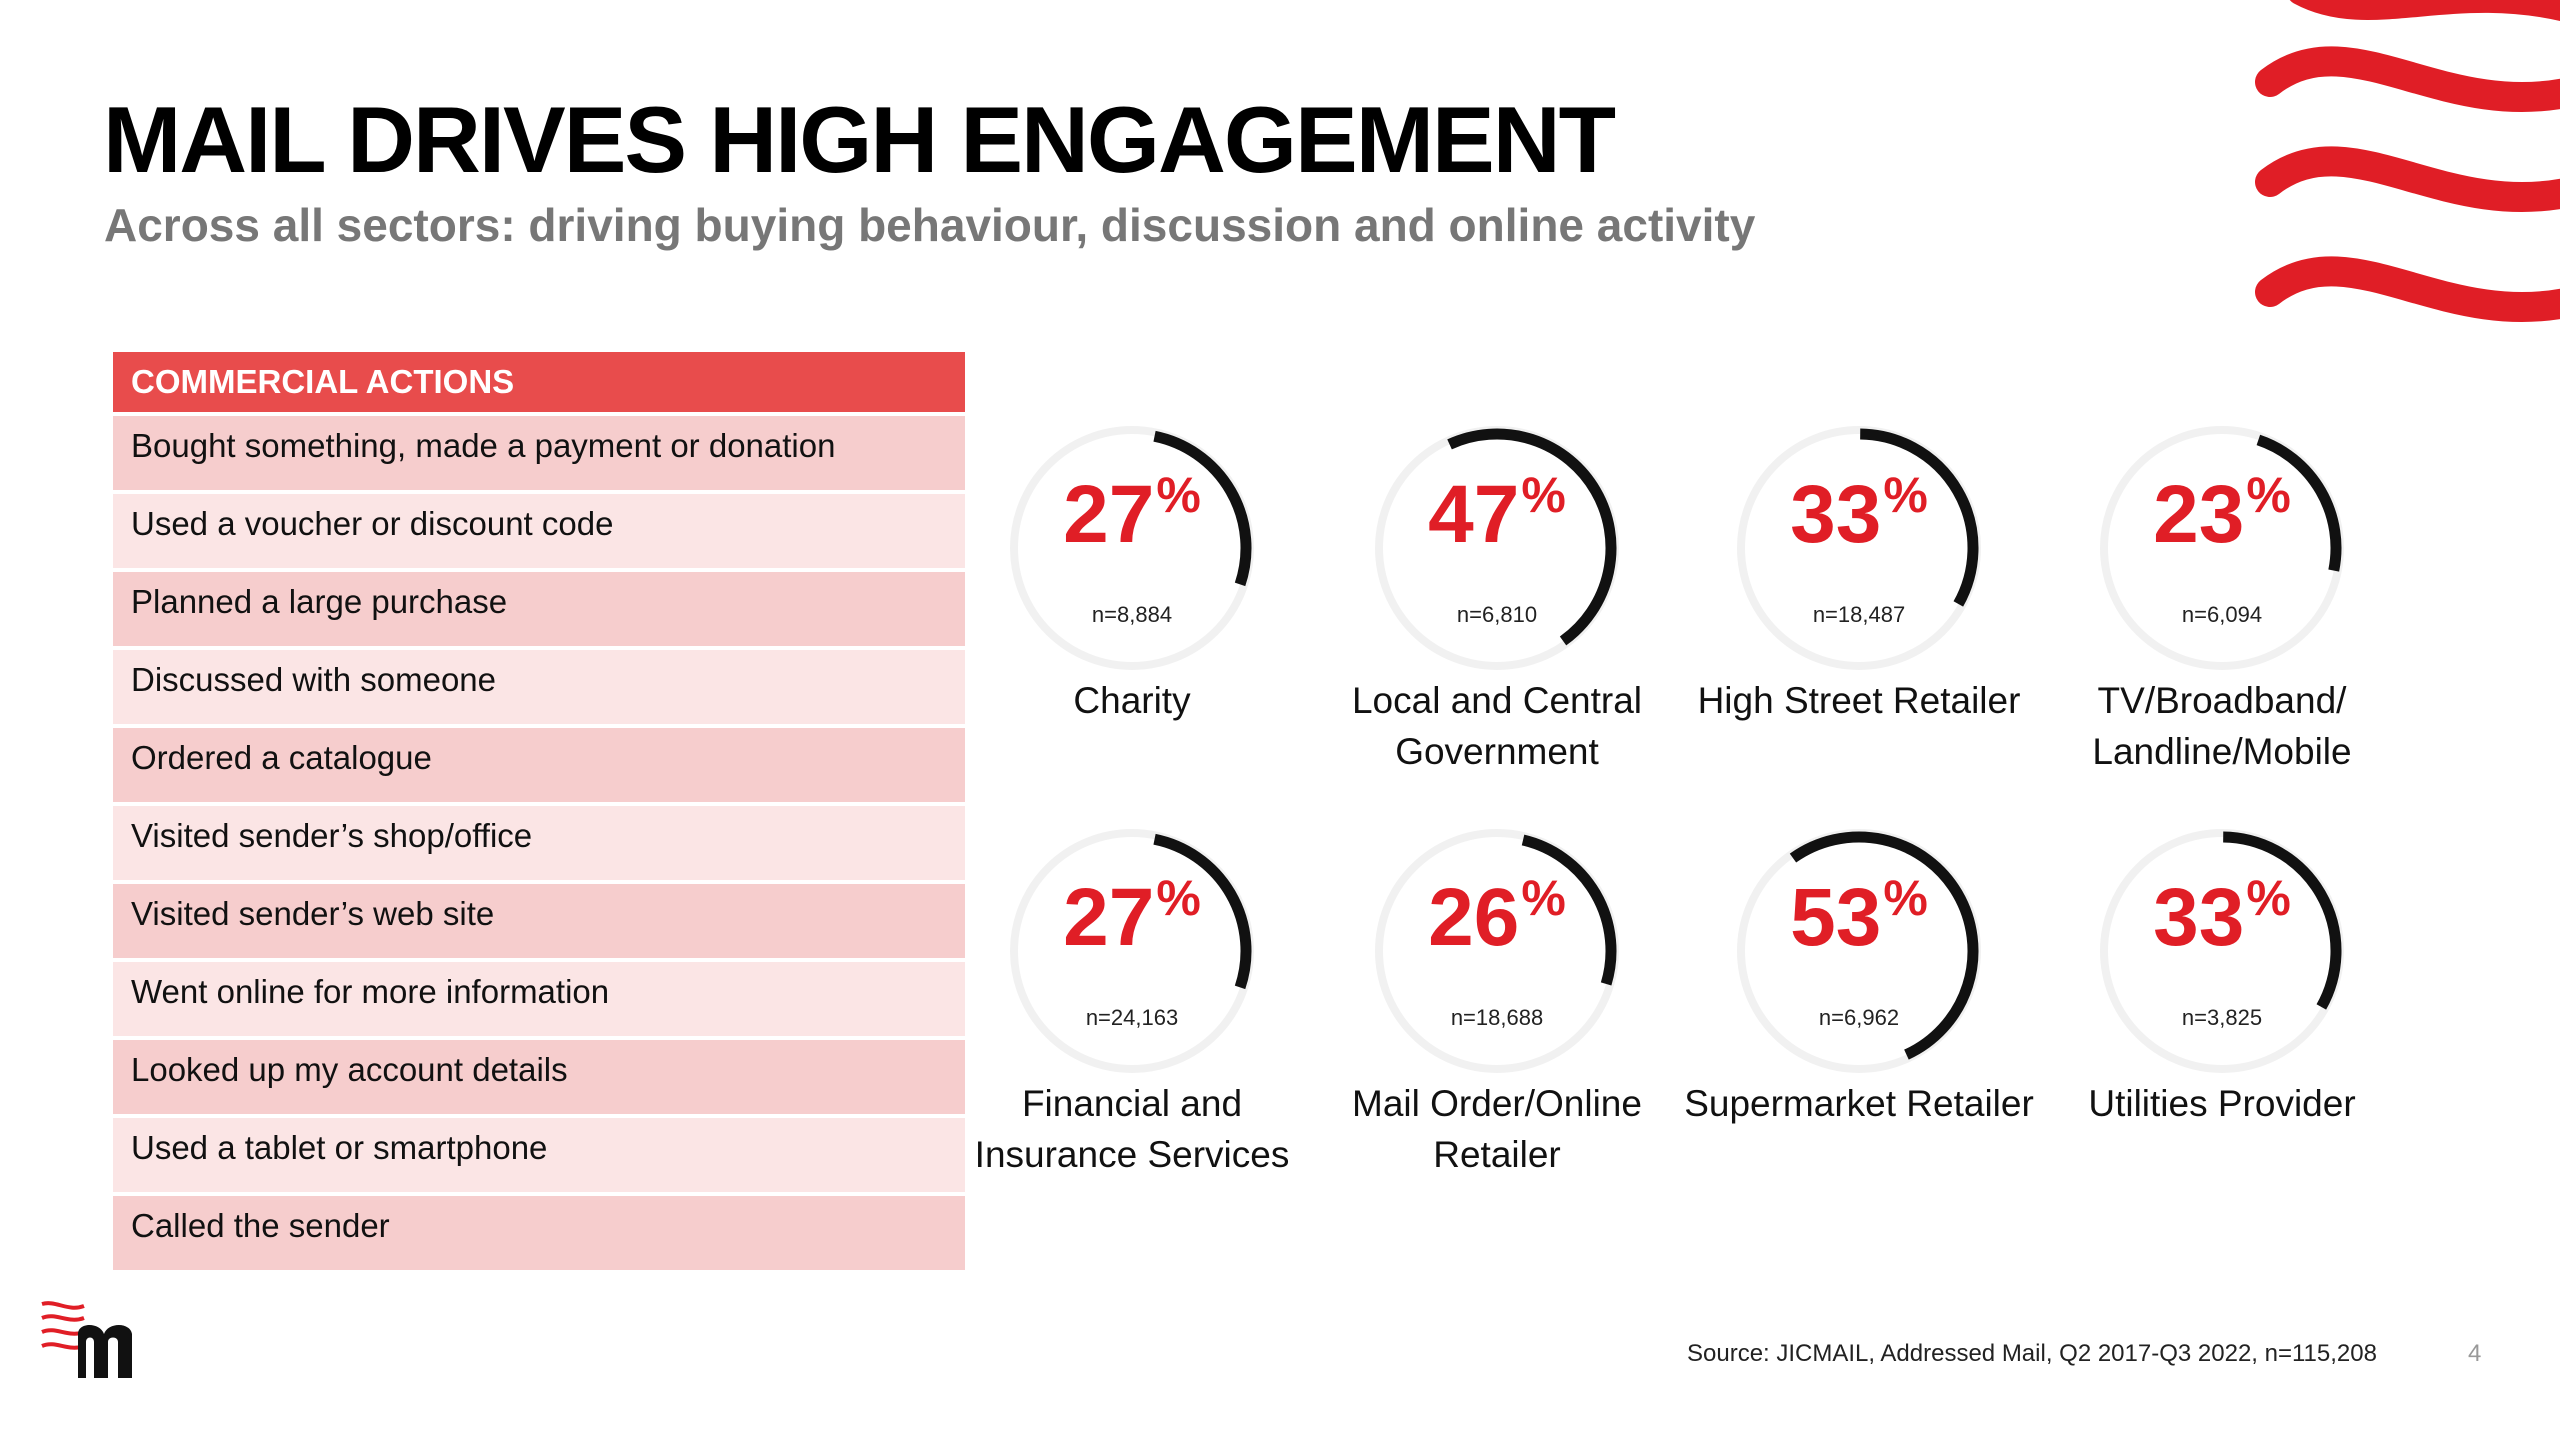 Image resolution: width=2560 pixels, height=1440 pixels. Describe the element at coordinates (539, 999) in the screenshot. I see `table-row: Went online for more information` at that location.